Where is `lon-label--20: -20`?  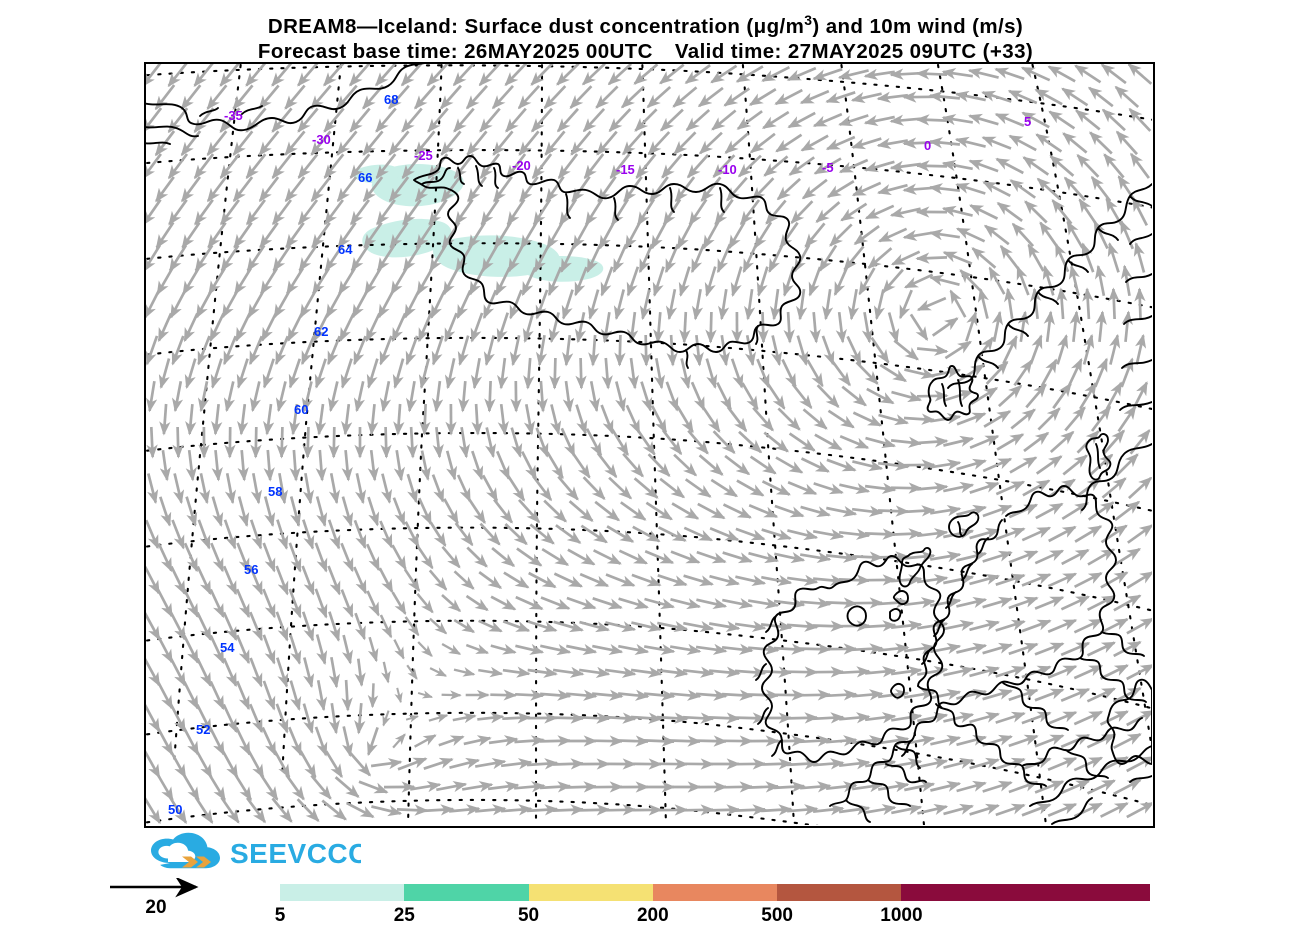
lon-label--20: -20 is located at coordinates (521, 165).